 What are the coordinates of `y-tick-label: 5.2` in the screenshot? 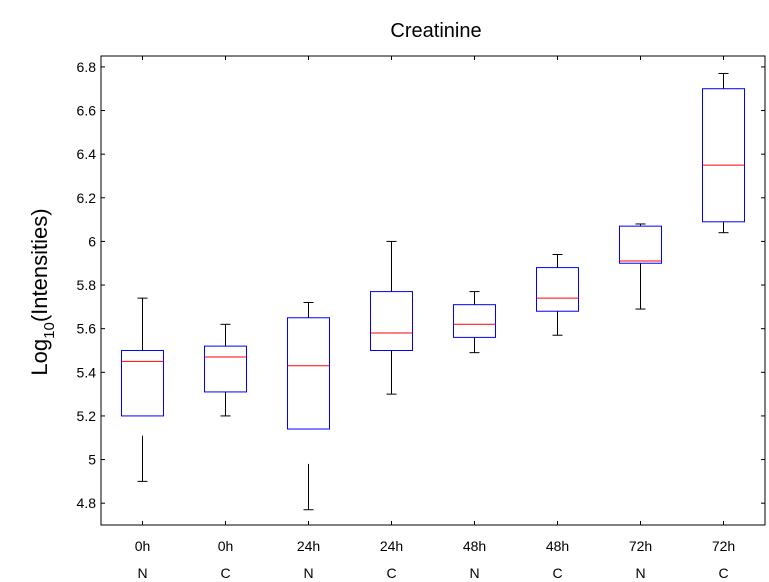 It's located at (87, 416).